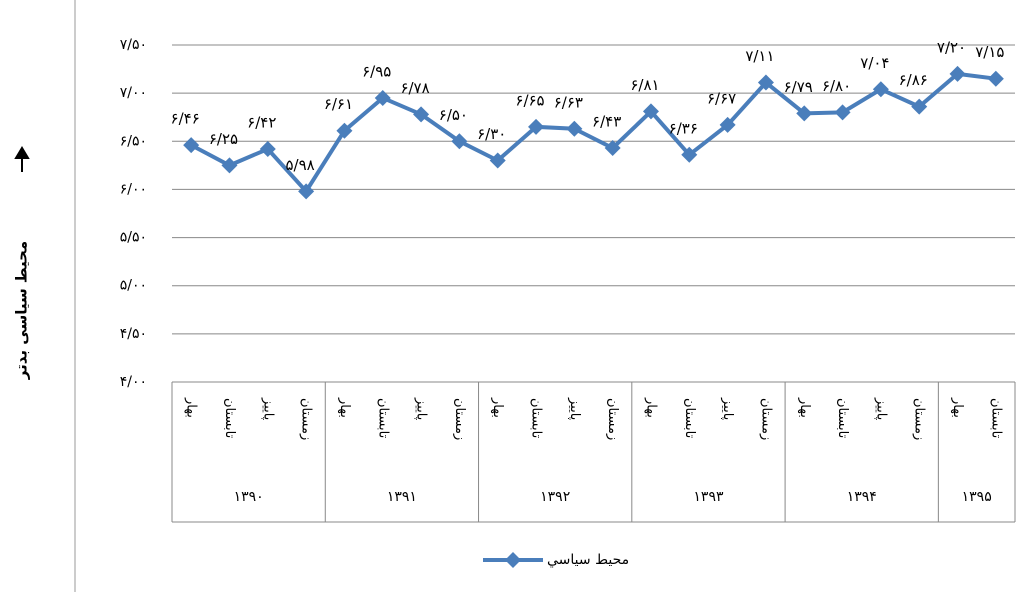  Describe the element at coordinates (249, 497) in the screenshot. I see `group-label: ۱۳۹۰` at that location.